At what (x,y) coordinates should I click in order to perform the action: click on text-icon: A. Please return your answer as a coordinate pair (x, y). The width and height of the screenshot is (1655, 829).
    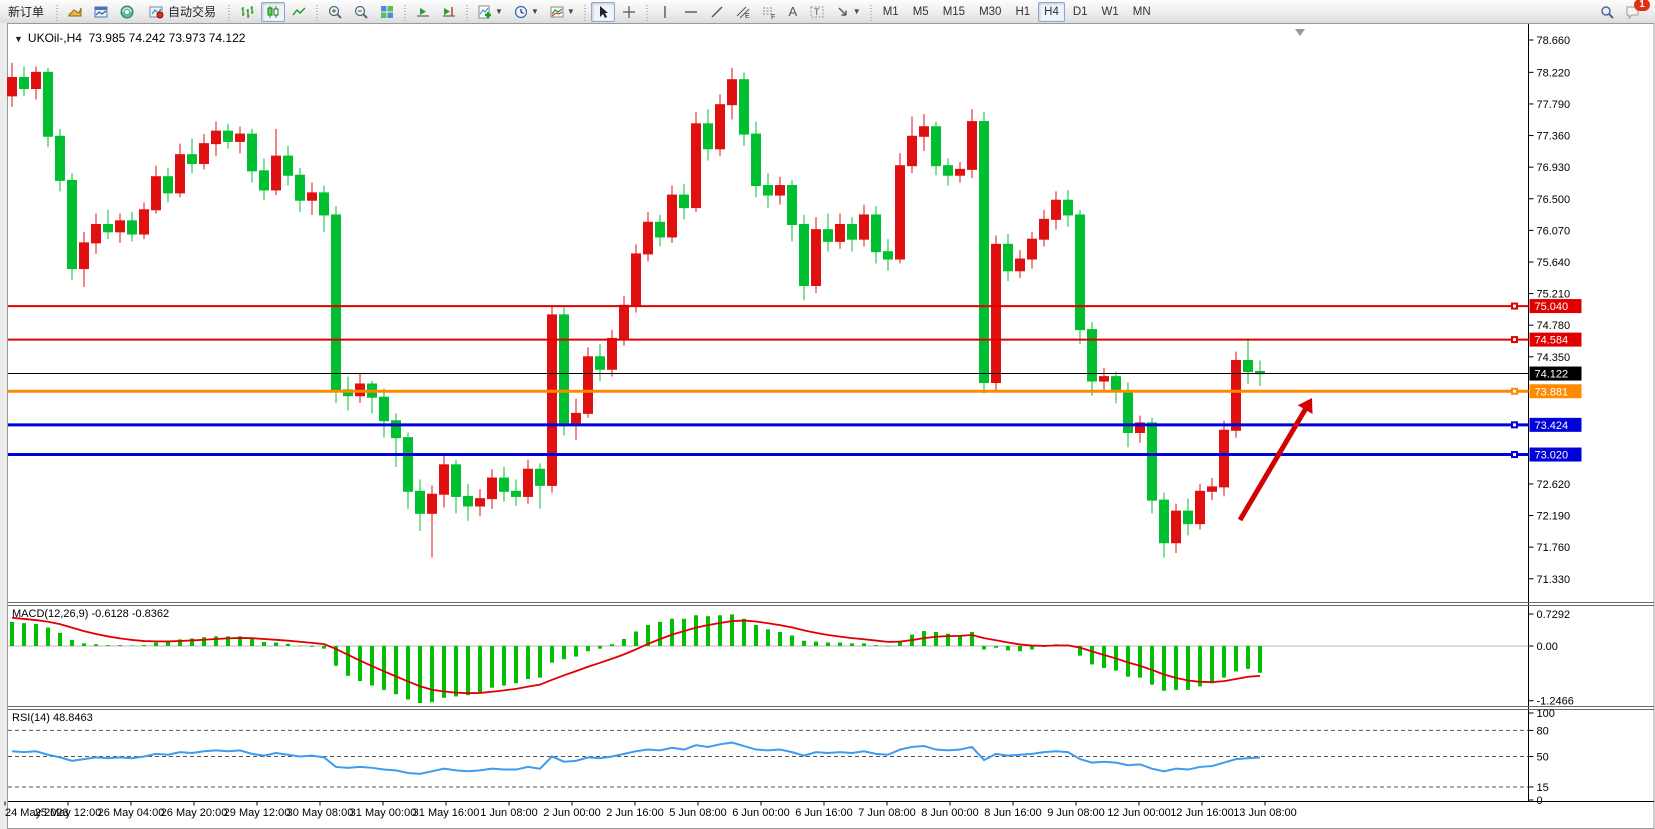
    Looking at the image, I should click on (793, 11).